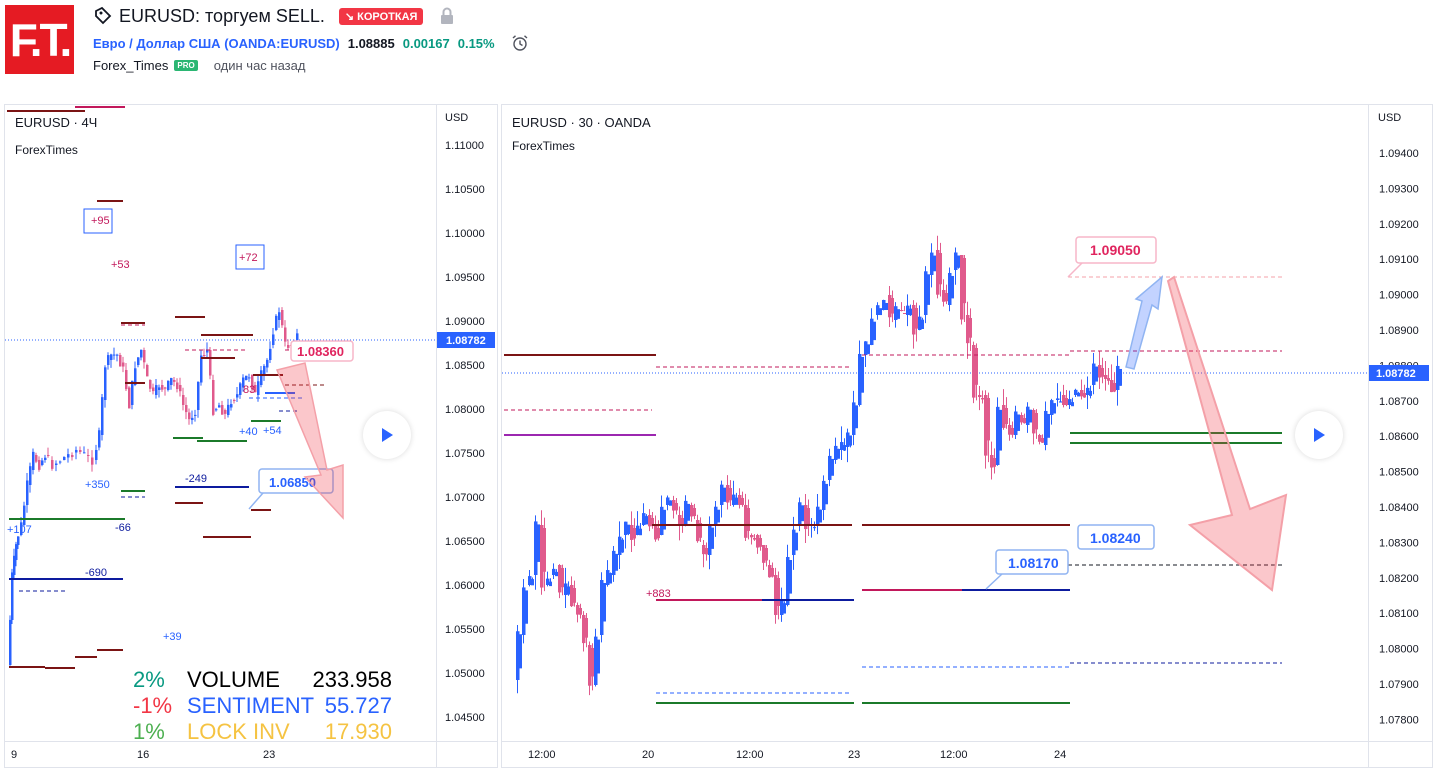 The height and width of the screenshot is (773, 1436). I want to click on annotation-label: +883, so click(658, 594).